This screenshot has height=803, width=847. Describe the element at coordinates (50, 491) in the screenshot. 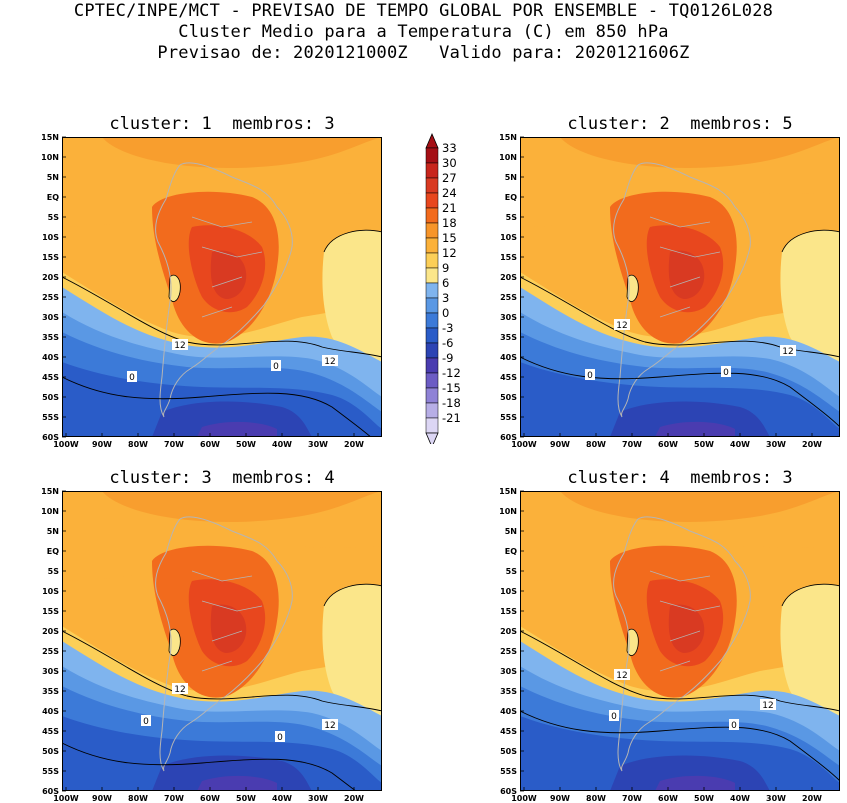

I see `y-tick-label: 15N` at that location.